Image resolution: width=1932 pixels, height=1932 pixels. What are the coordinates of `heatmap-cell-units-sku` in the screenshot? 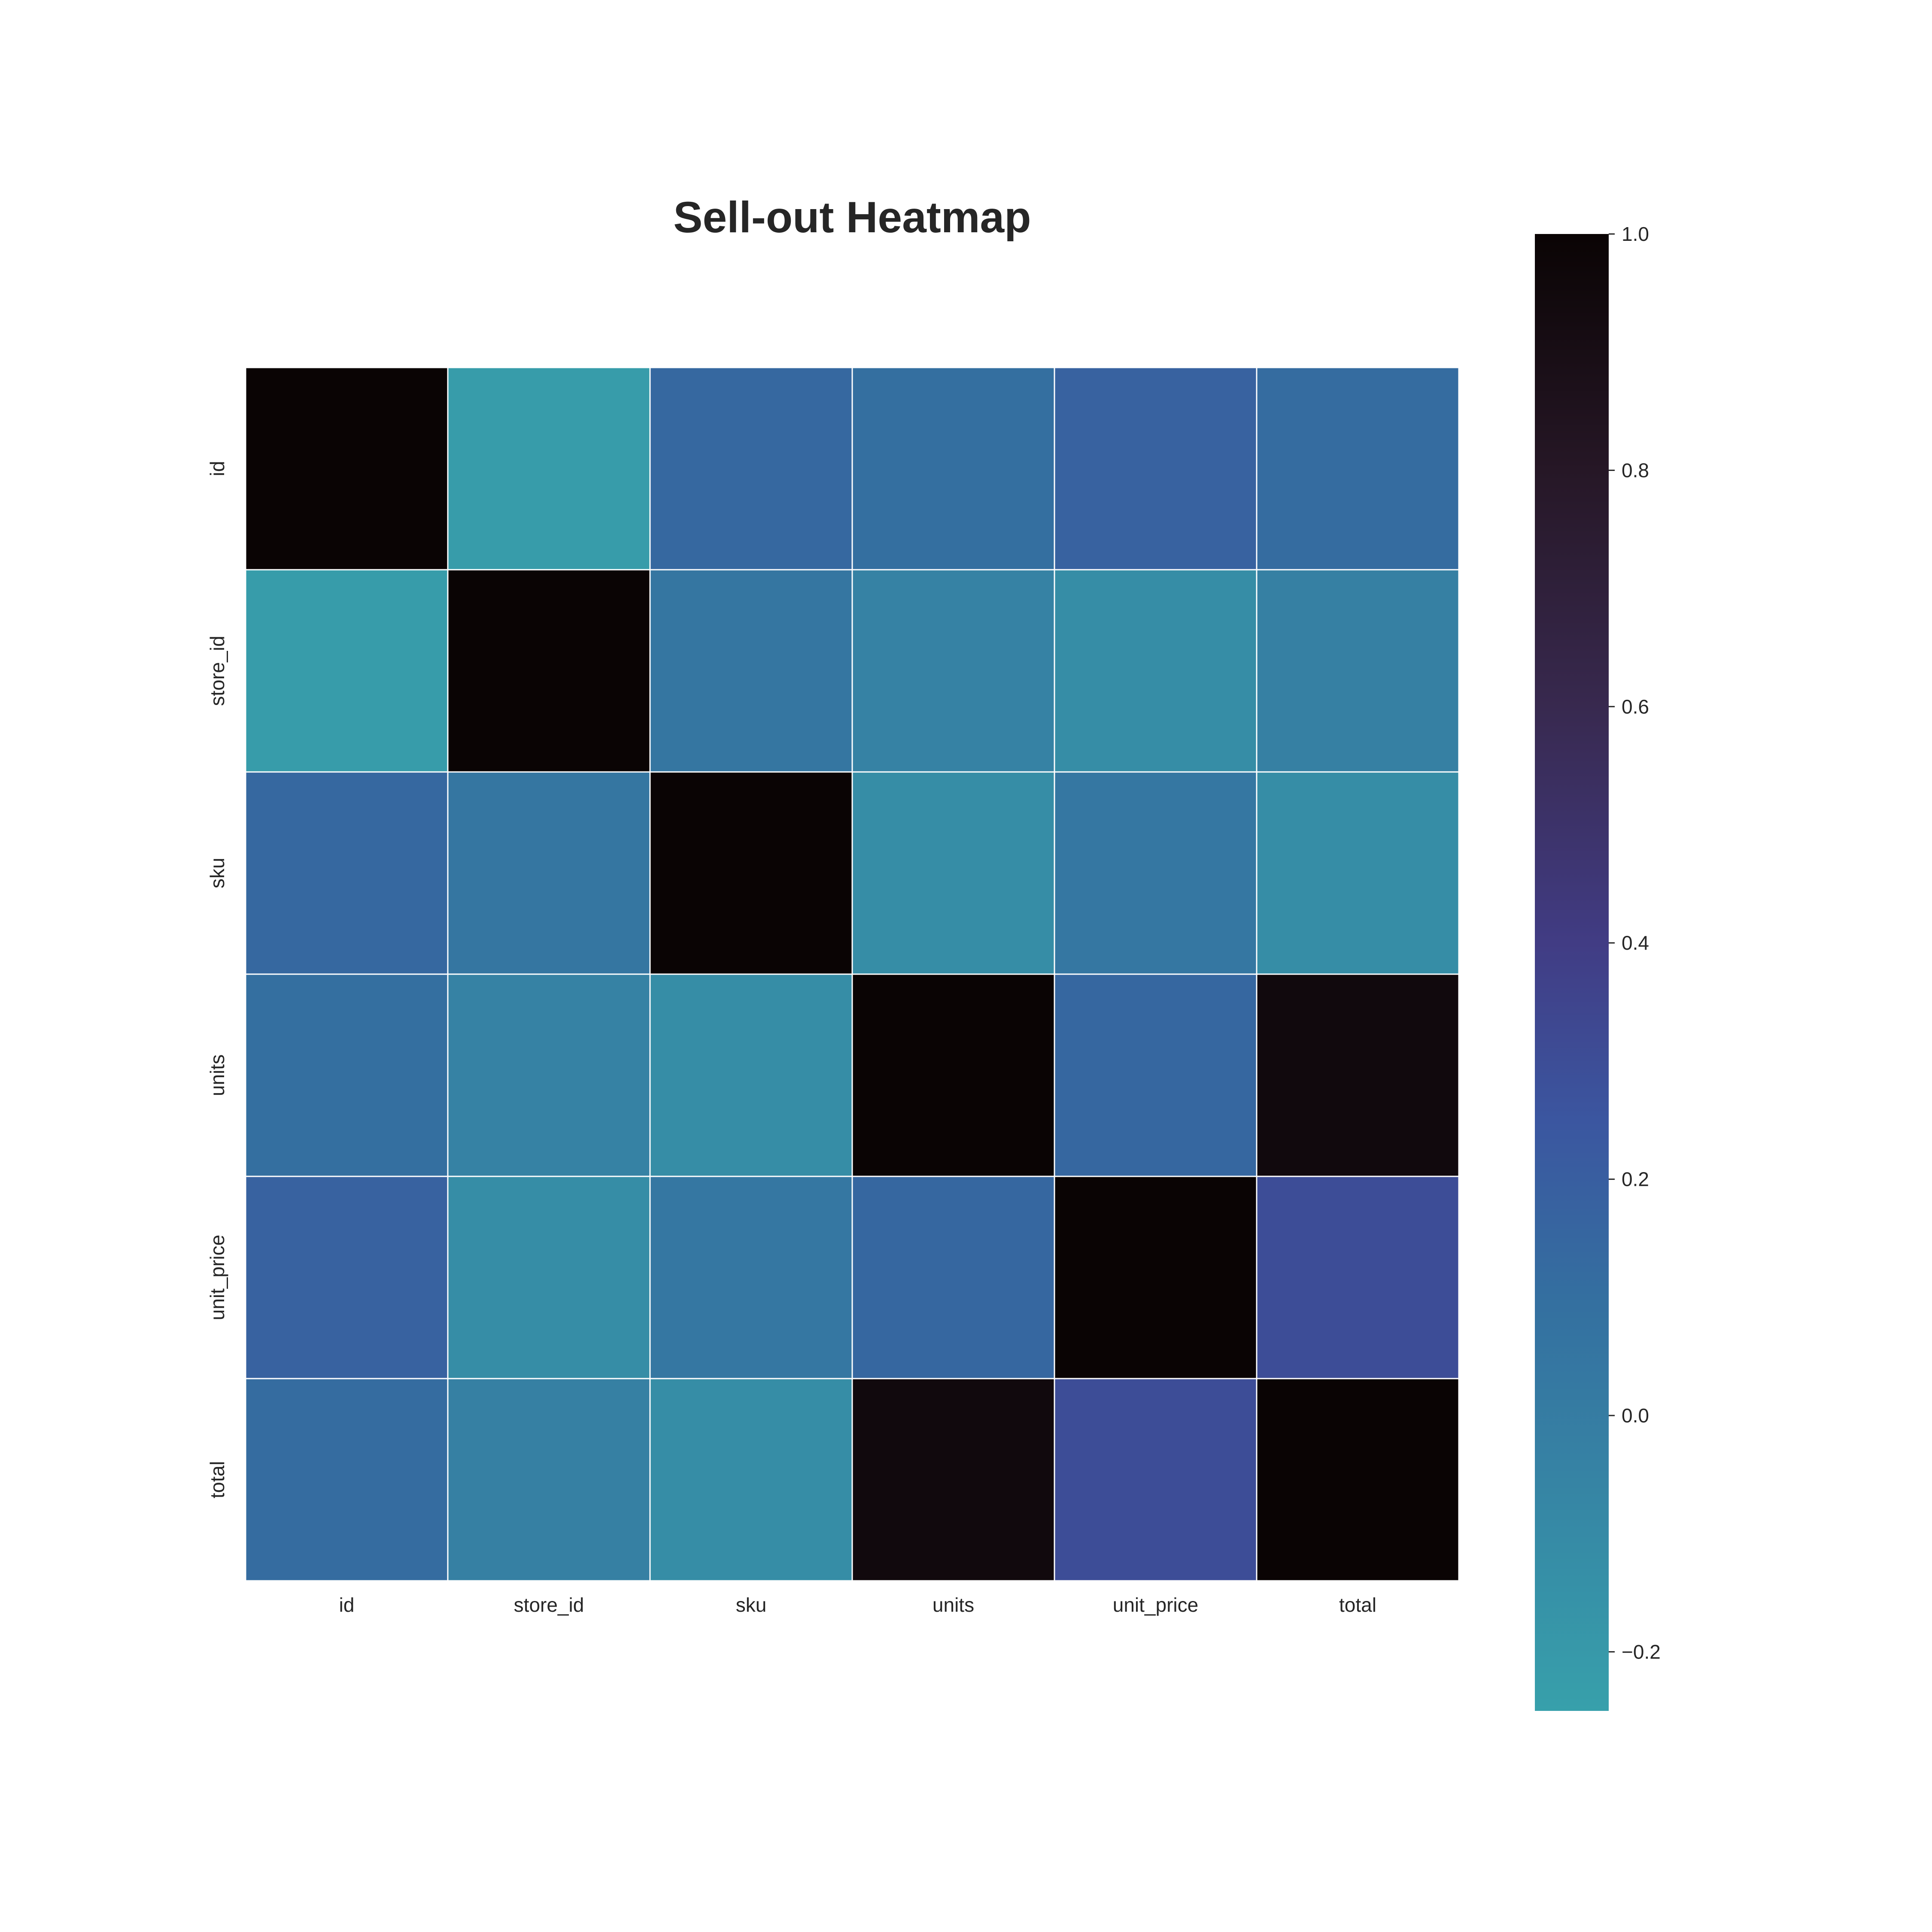 It's located at (751, 1075).